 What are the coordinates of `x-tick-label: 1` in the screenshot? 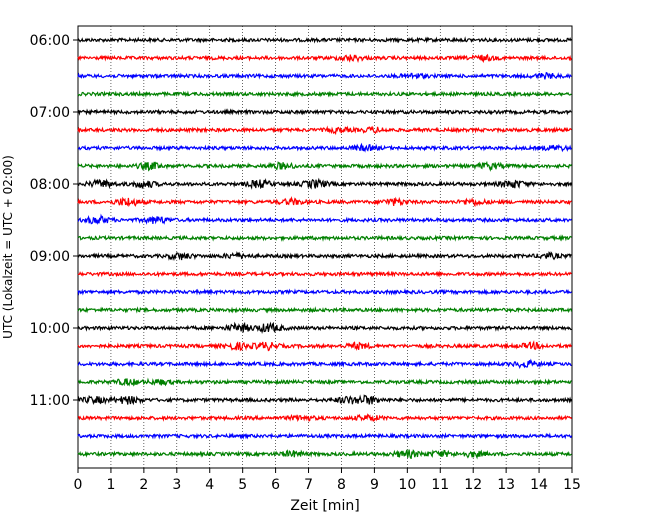 It's located at (110, 485).